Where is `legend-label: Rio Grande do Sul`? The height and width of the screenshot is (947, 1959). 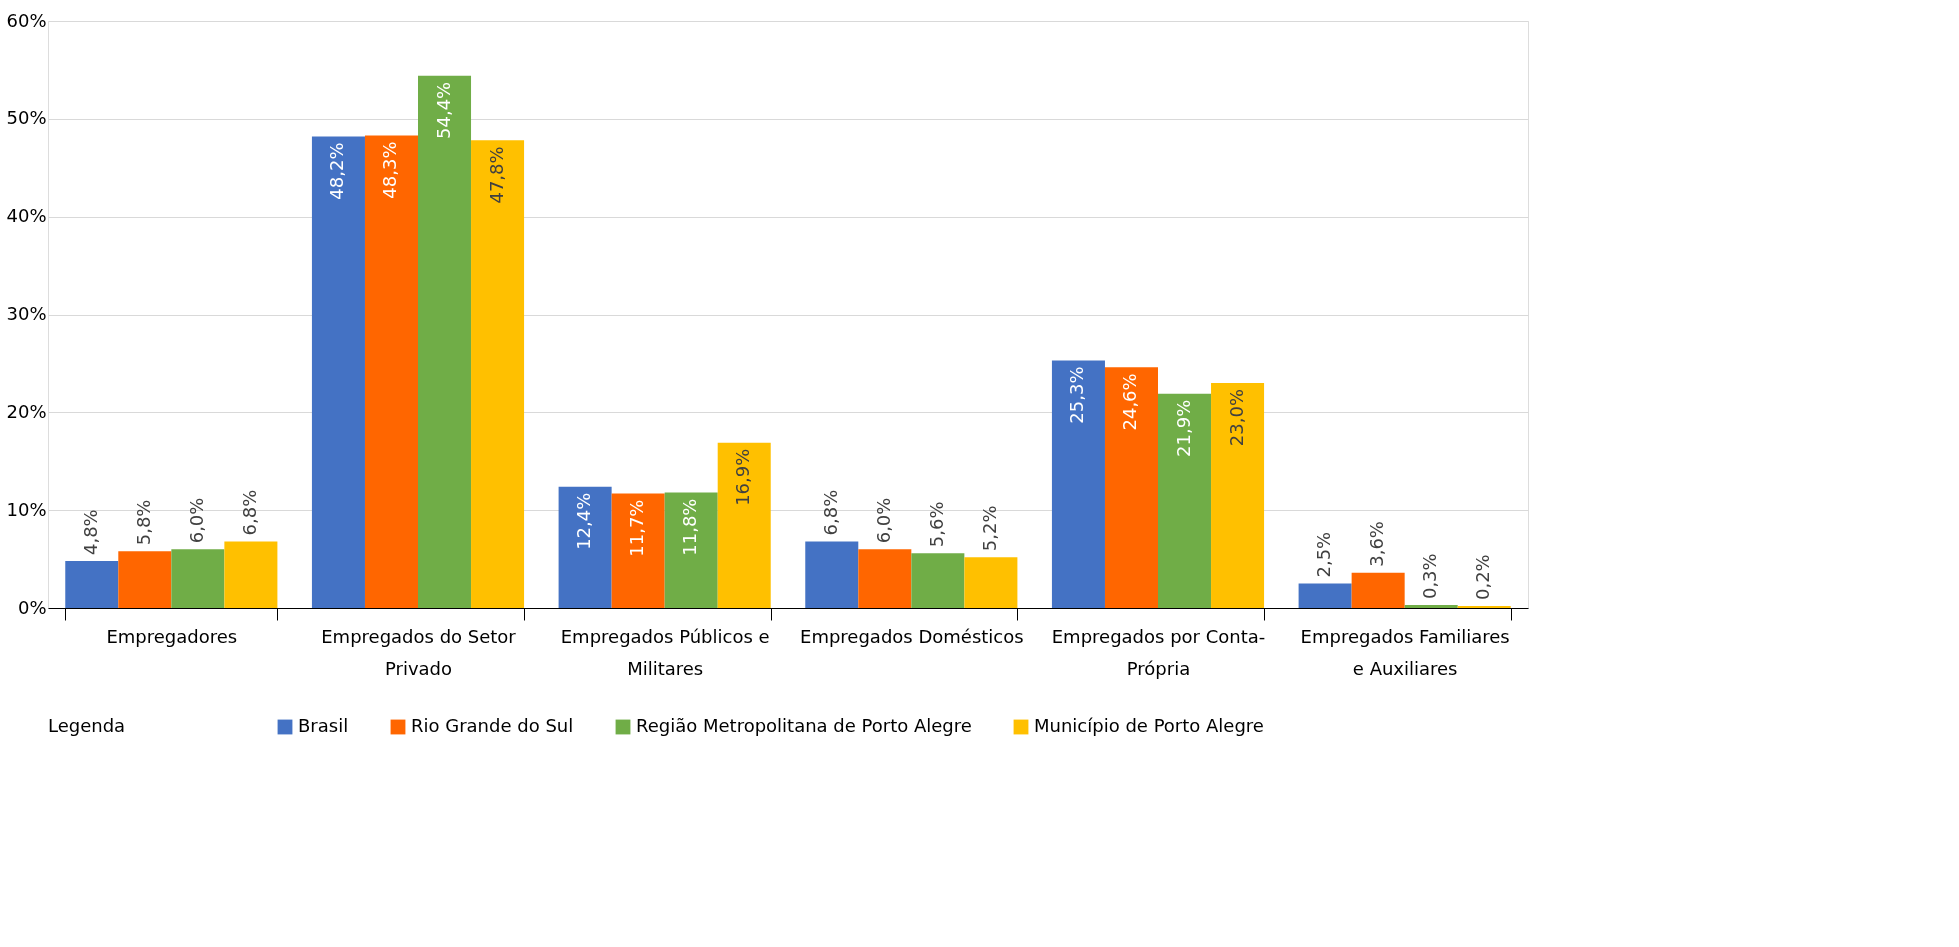 legend-label: Rio Grande do Sul is located at coordinates (492, 725).